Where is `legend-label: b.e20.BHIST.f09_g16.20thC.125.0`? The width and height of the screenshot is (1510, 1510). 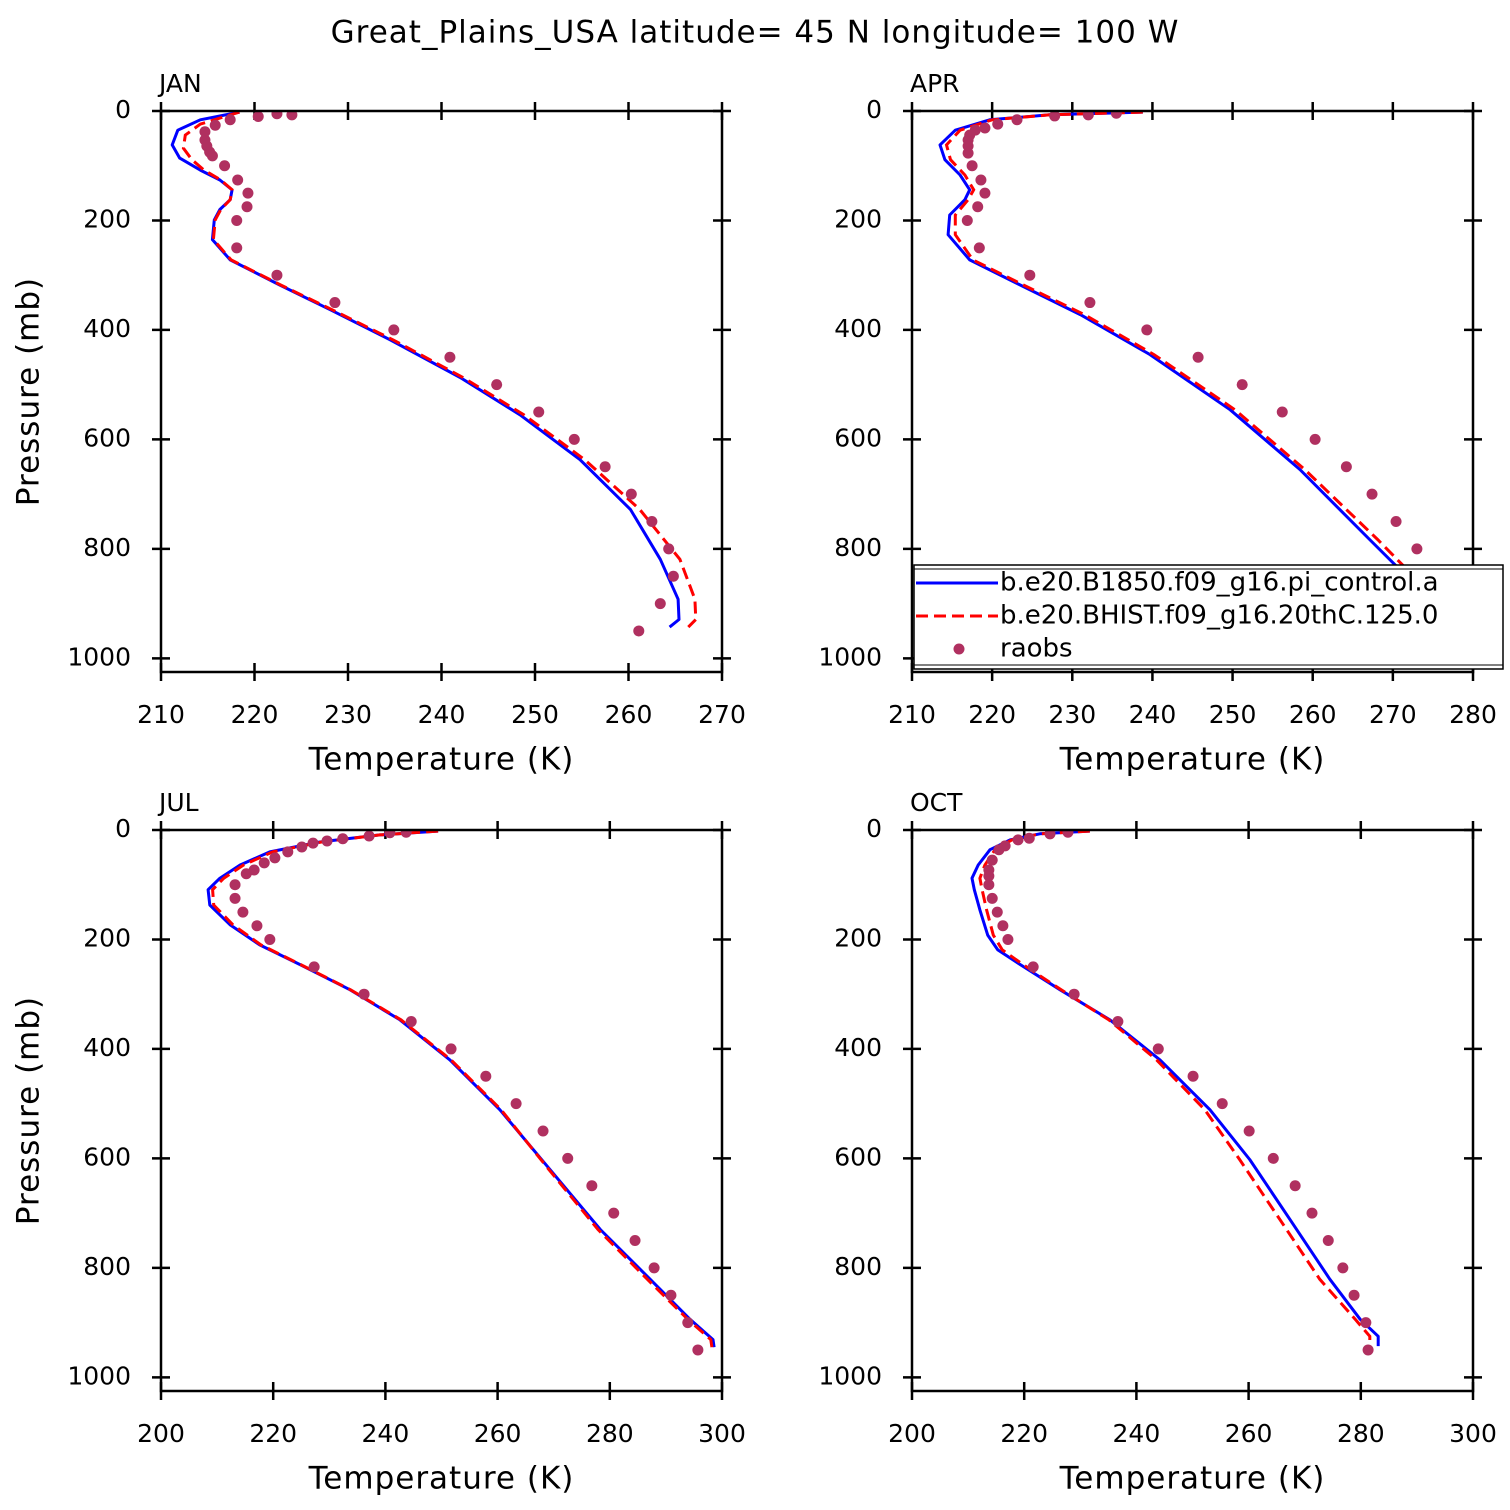
legend-label: b.e20.BHIST.f09_g16.20thC.125.0 is located at coordinates (1219, 616).